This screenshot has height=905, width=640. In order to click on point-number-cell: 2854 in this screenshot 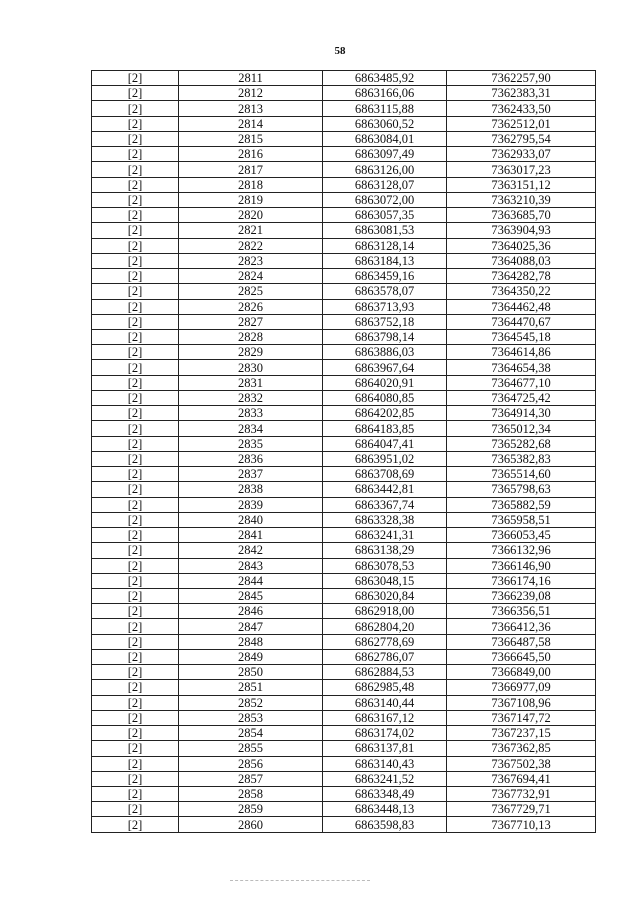, I will do `click(250, 733)`.